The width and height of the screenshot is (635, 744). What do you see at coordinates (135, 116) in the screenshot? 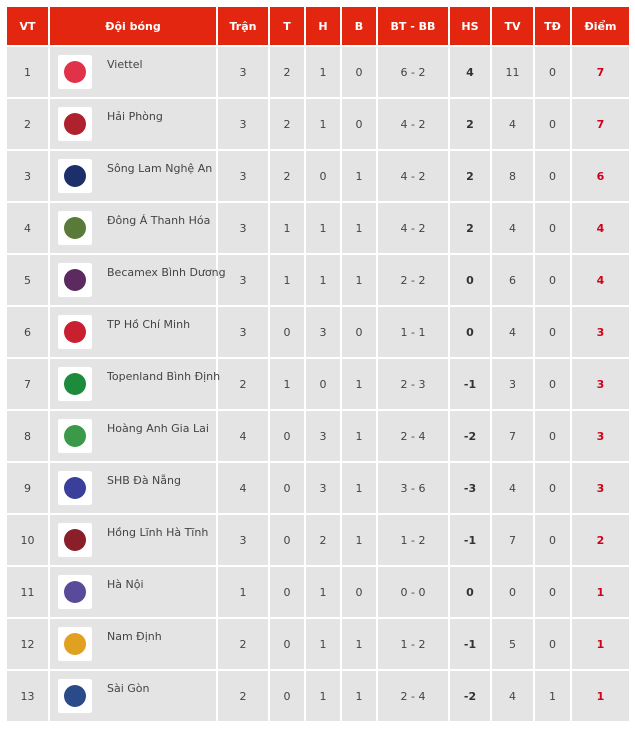
I see `team-name: Hải Phòng` at bounding box center [135, 116].